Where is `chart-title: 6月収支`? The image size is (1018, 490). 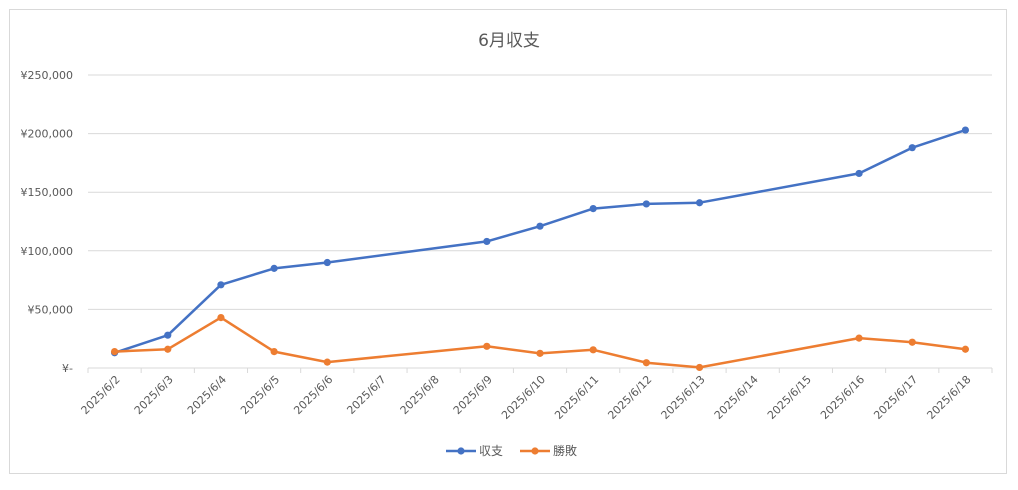
chart-title: 6月収支 is located at coordinates (509, 41).